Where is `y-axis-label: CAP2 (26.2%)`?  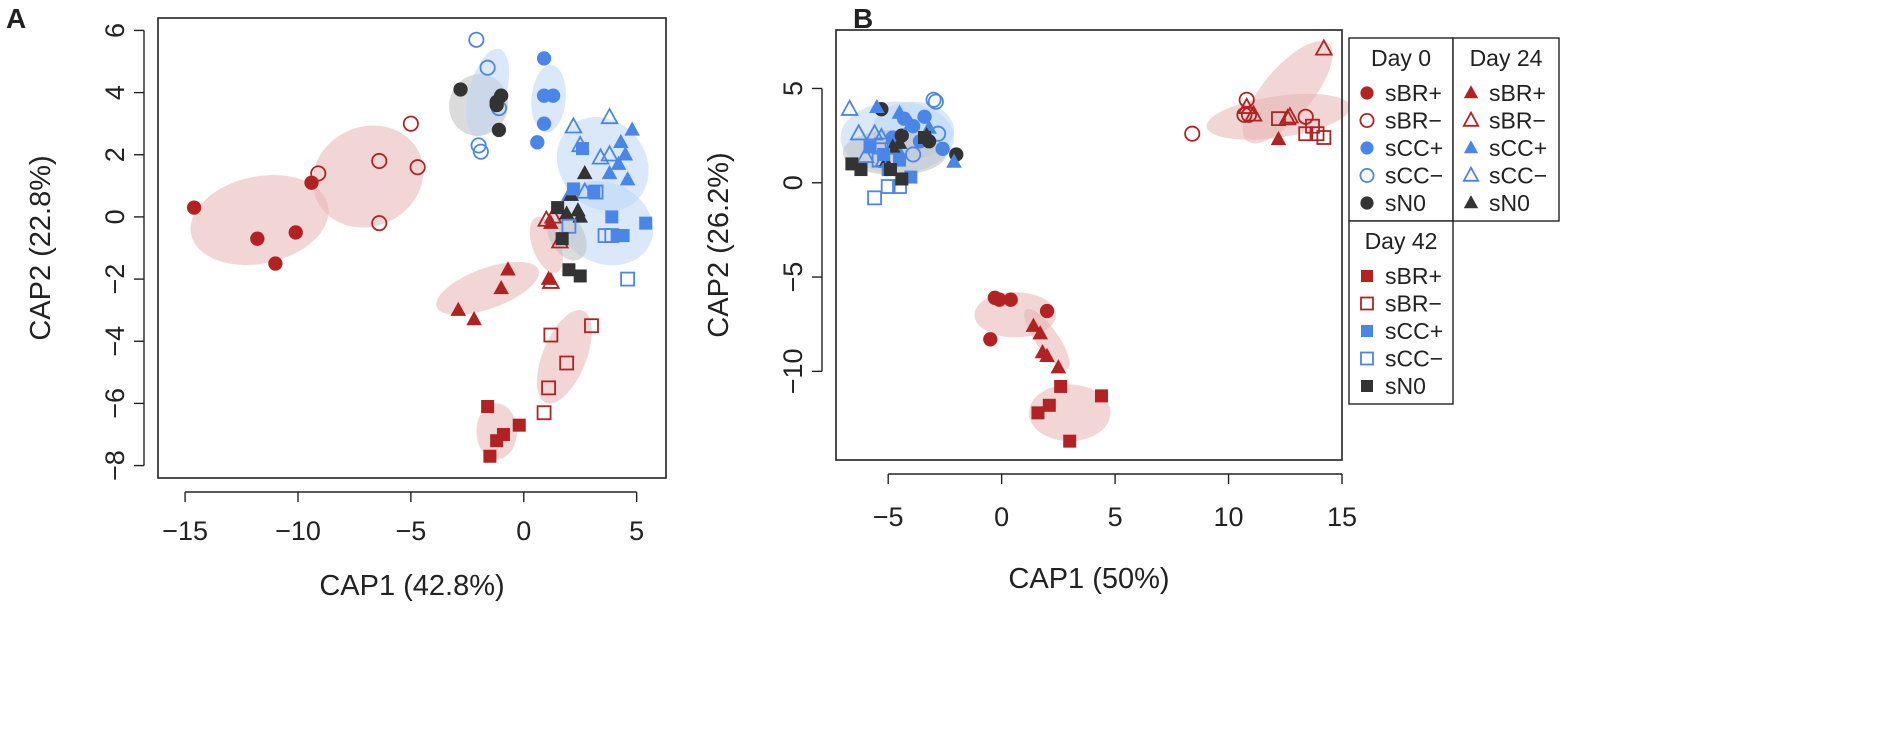
y-axis-label: CAP2 (26.2%) is located at coordinates (719, 244).